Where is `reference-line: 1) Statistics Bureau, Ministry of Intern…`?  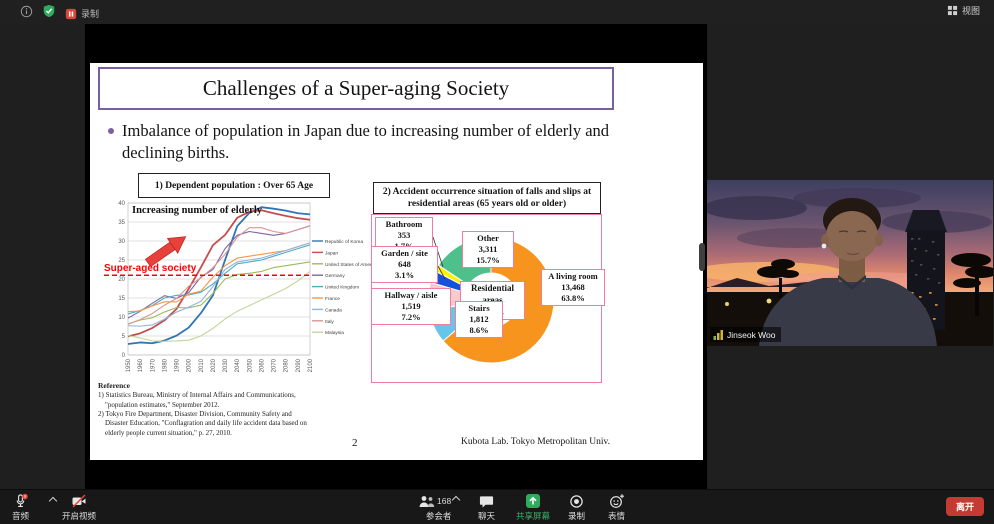
reference-line: 1) Statistics Bureau, Ministry of Intern… is located at coordinates (197, 395).